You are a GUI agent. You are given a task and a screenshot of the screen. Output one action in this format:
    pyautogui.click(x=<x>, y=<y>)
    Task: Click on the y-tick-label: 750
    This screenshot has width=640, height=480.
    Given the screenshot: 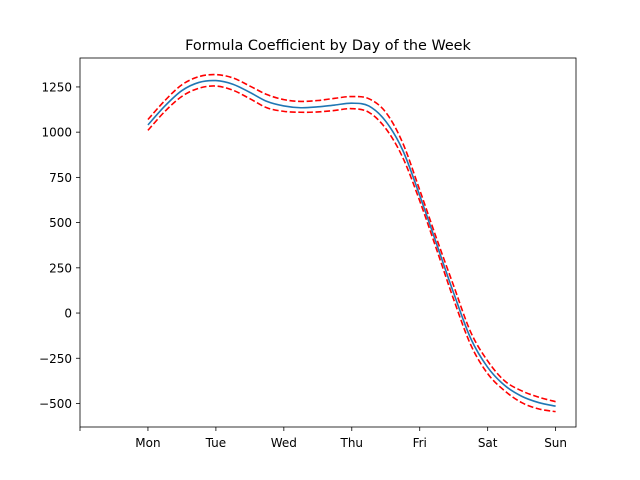 What is the action you would take?
    pyautogui.click(x=60, y=178)
    